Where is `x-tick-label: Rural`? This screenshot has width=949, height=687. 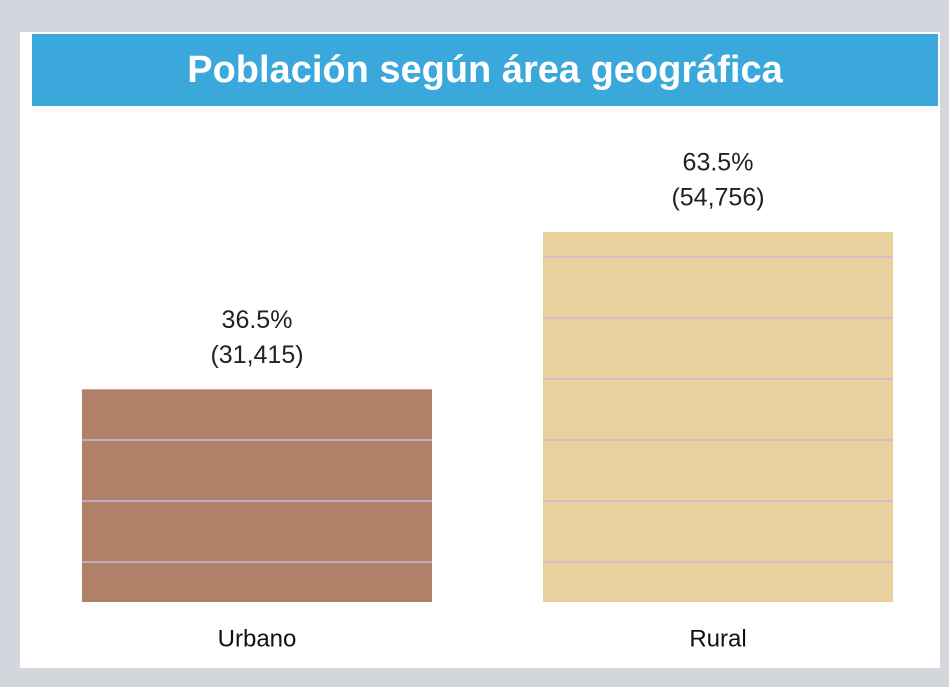
x-tick-label: Rural is located at coordinates (717, 638).